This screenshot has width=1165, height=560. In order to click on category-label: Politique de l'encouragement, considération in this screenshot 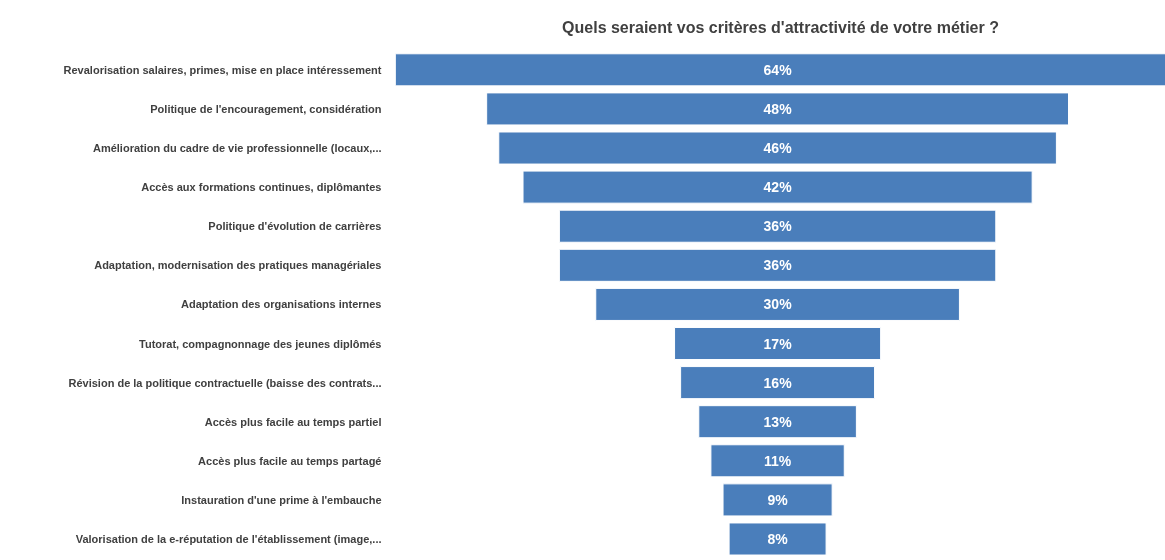, I will do `click(266, 108)`.